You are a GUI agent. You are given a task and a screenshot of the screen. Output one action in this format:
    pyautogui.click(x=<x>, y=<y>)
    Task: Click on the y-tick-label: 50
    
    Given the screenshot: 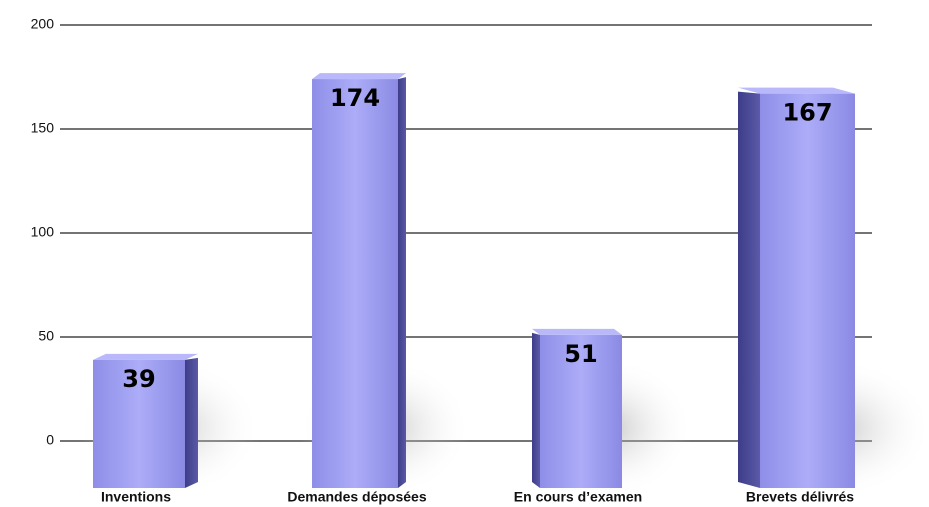 What is the action you would take?
    pyautogui.click(x=46, y=336)
    